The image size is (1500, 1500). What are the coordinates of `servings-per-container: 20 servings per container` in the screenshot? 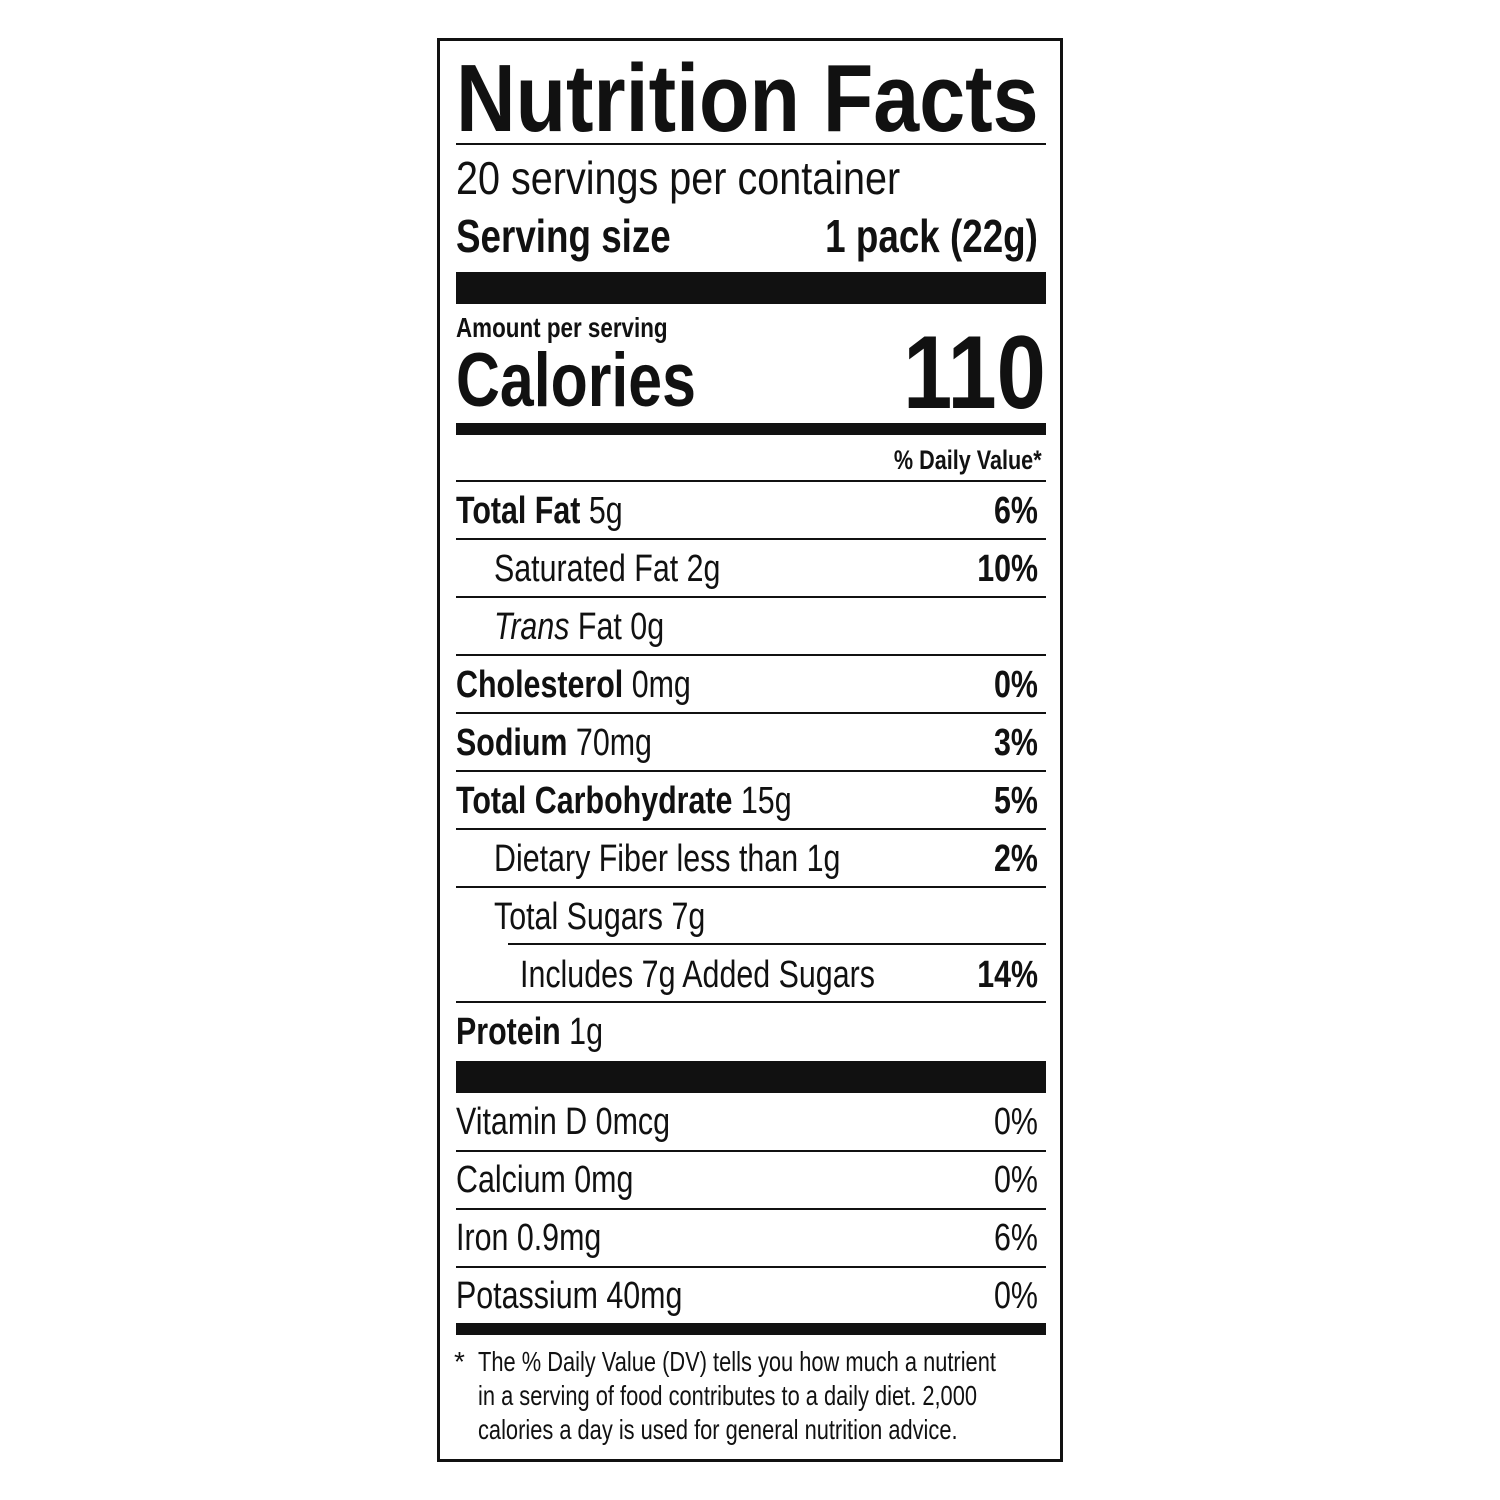 It's located at (714, 178).